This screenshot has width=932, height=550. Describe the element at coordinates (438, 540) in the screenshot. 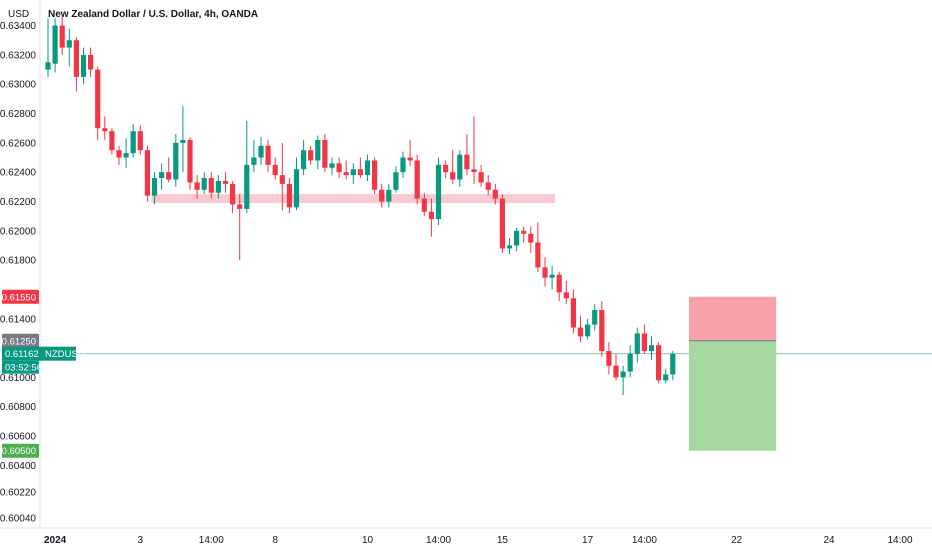

I see `time-tick-label: 14:00` at that location.